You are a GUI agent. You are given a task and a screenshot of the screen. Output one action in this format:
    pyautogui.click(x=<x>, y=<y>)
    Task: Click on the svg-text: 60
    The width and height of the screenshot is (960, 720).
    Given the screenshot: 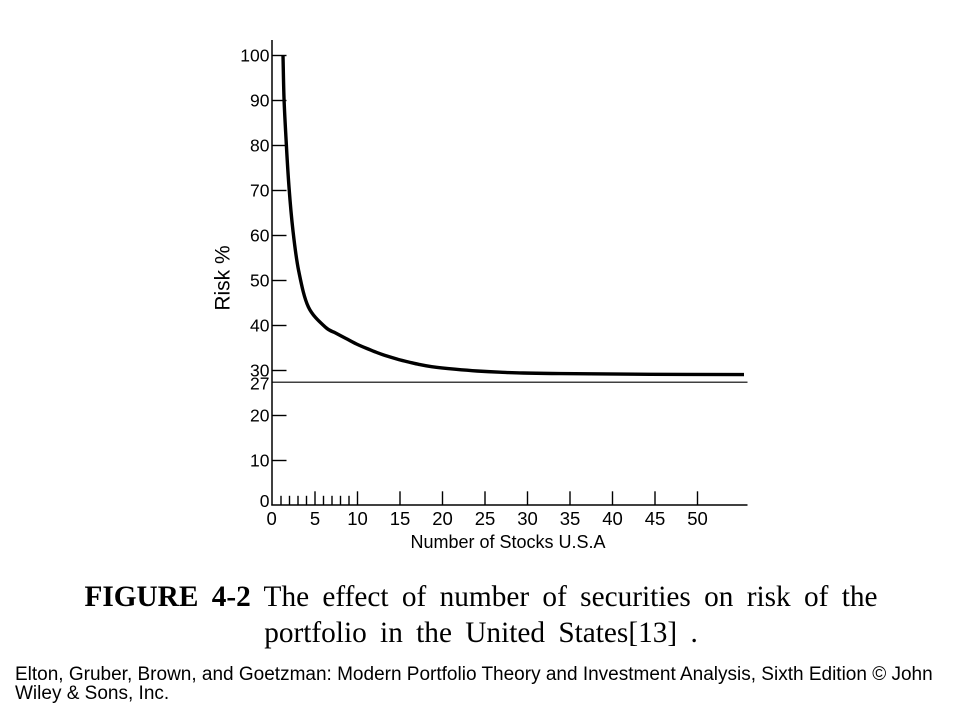 What is the action you would take?
    pyautogui.click(x=260, y=236)
    